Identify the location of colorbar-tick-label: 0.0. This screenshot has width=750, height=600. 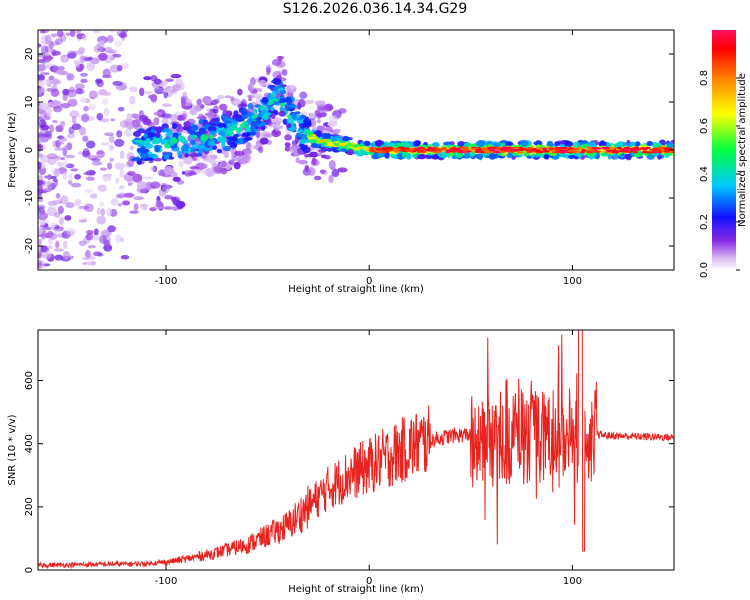
(704, 270).